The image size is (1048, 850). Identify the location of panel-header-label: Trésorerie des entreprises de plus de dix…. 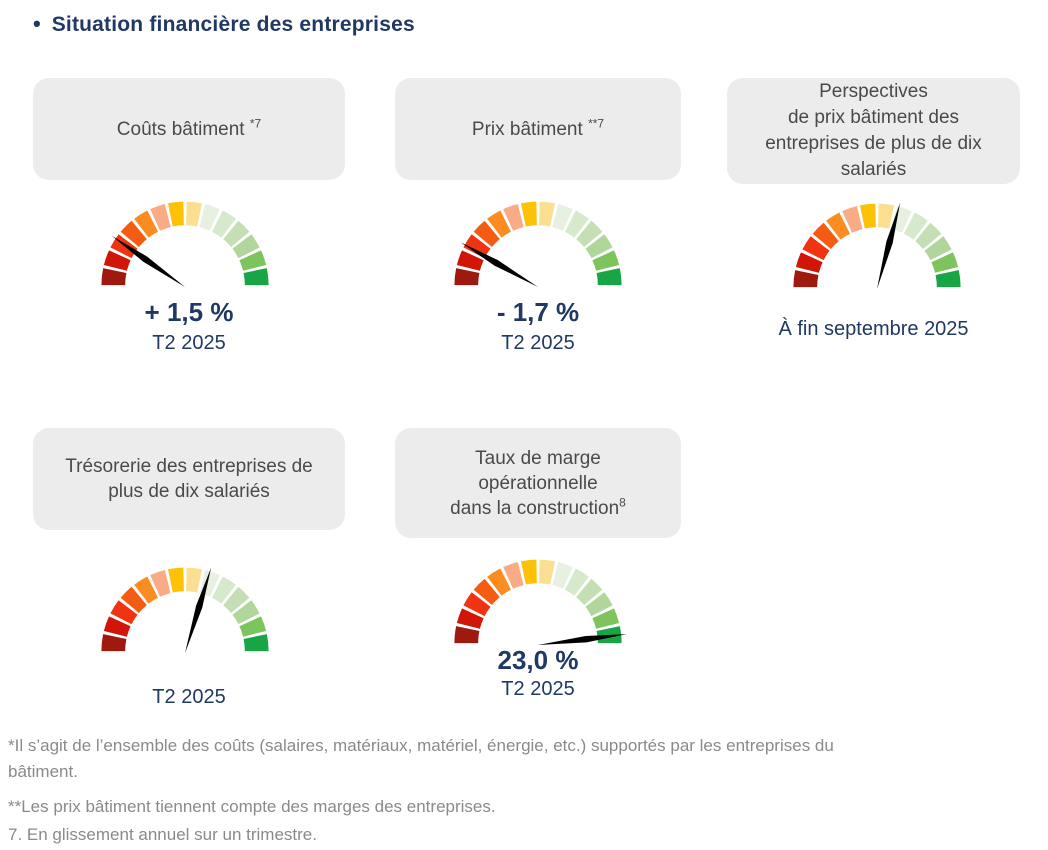
(189, 479).